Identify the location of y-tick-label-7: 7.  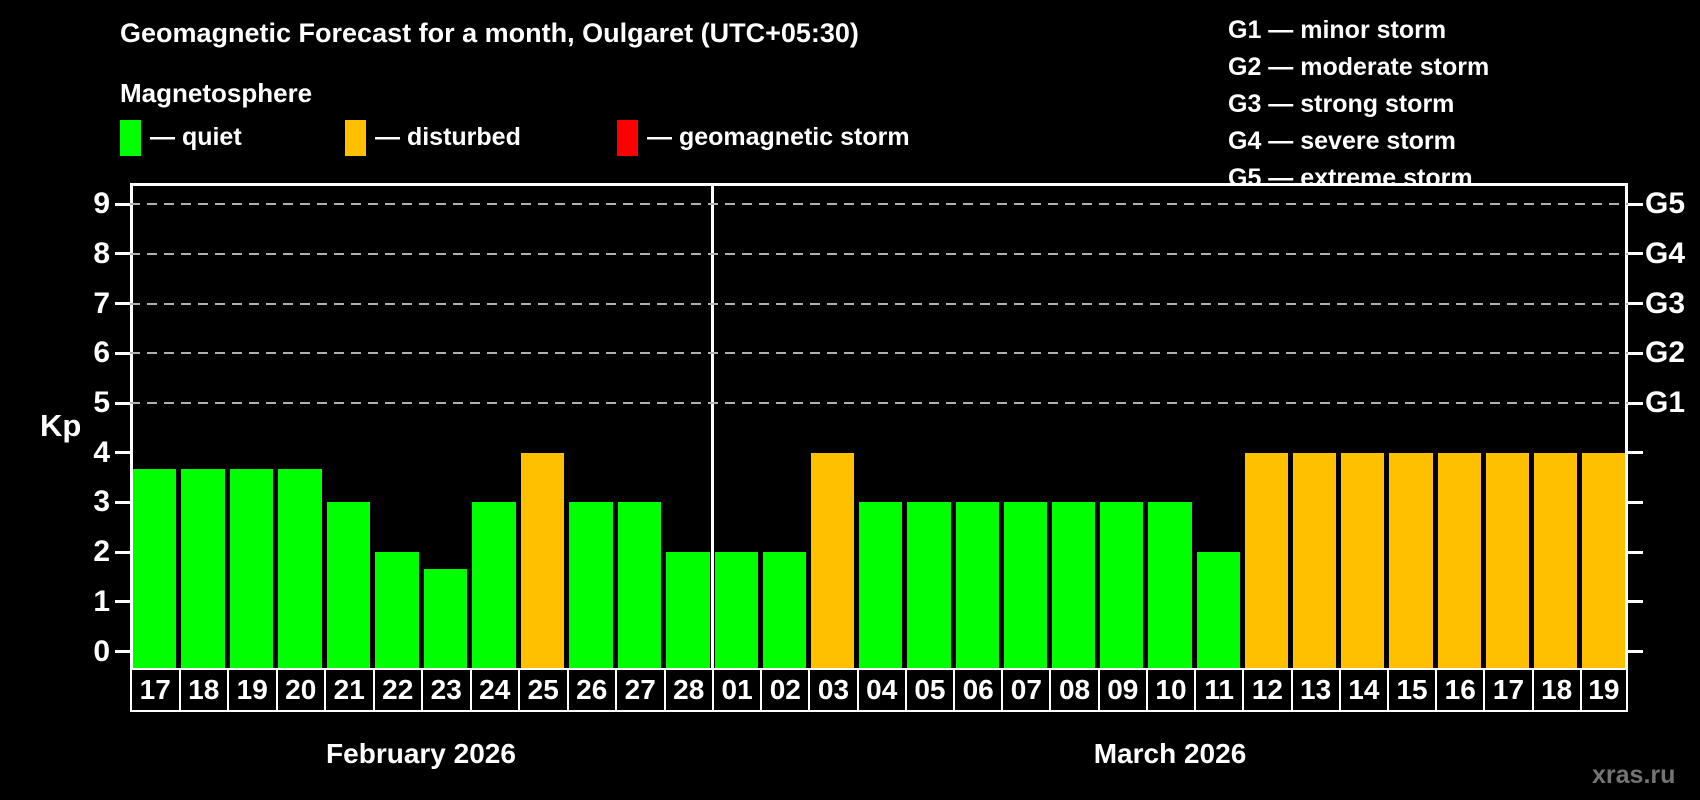
(101, 303).